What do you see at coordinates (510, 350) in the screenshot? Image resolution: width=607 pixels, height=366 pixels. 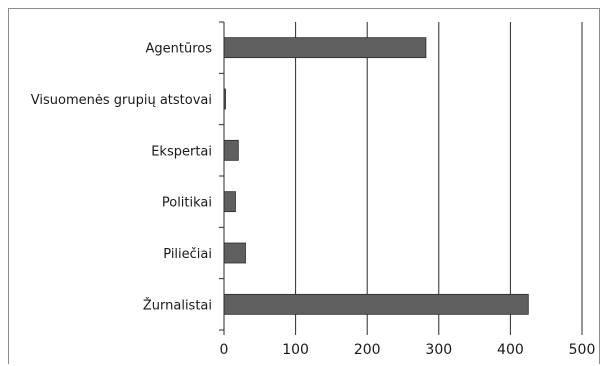 I see `x-tick-label: 400` at bounding box center [510, 350].